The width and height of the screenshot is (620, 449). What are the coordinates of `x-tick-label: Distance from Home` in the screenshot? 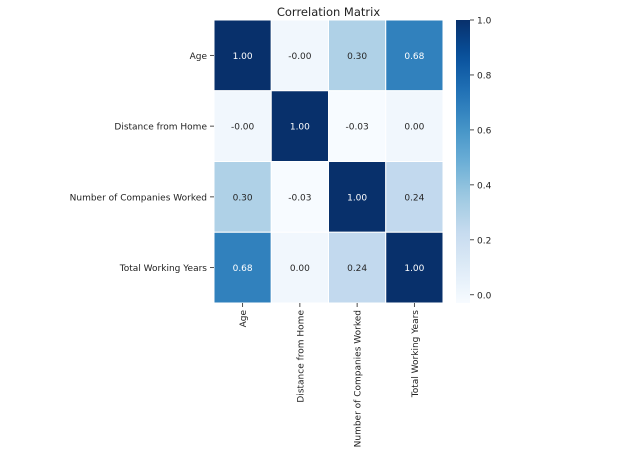 It's located at (301, 356).